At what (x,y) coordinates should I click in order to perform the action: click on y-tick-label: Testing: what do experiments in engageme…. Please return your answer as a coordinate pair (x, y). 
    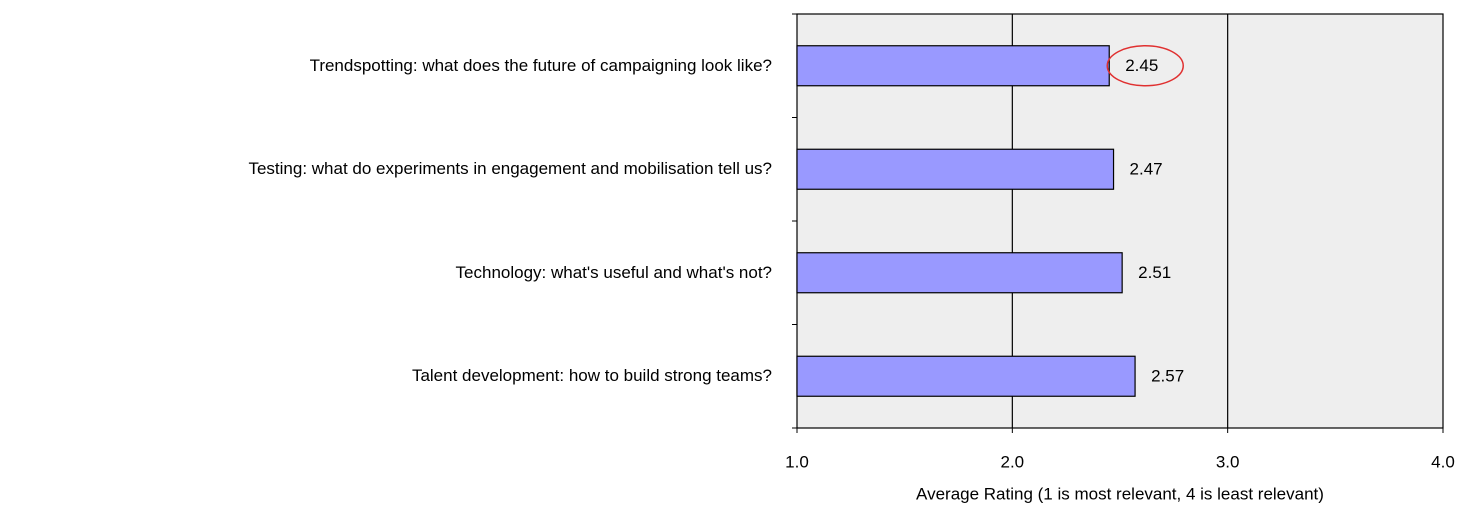
    Looking at the image, I should click on (510, 169).